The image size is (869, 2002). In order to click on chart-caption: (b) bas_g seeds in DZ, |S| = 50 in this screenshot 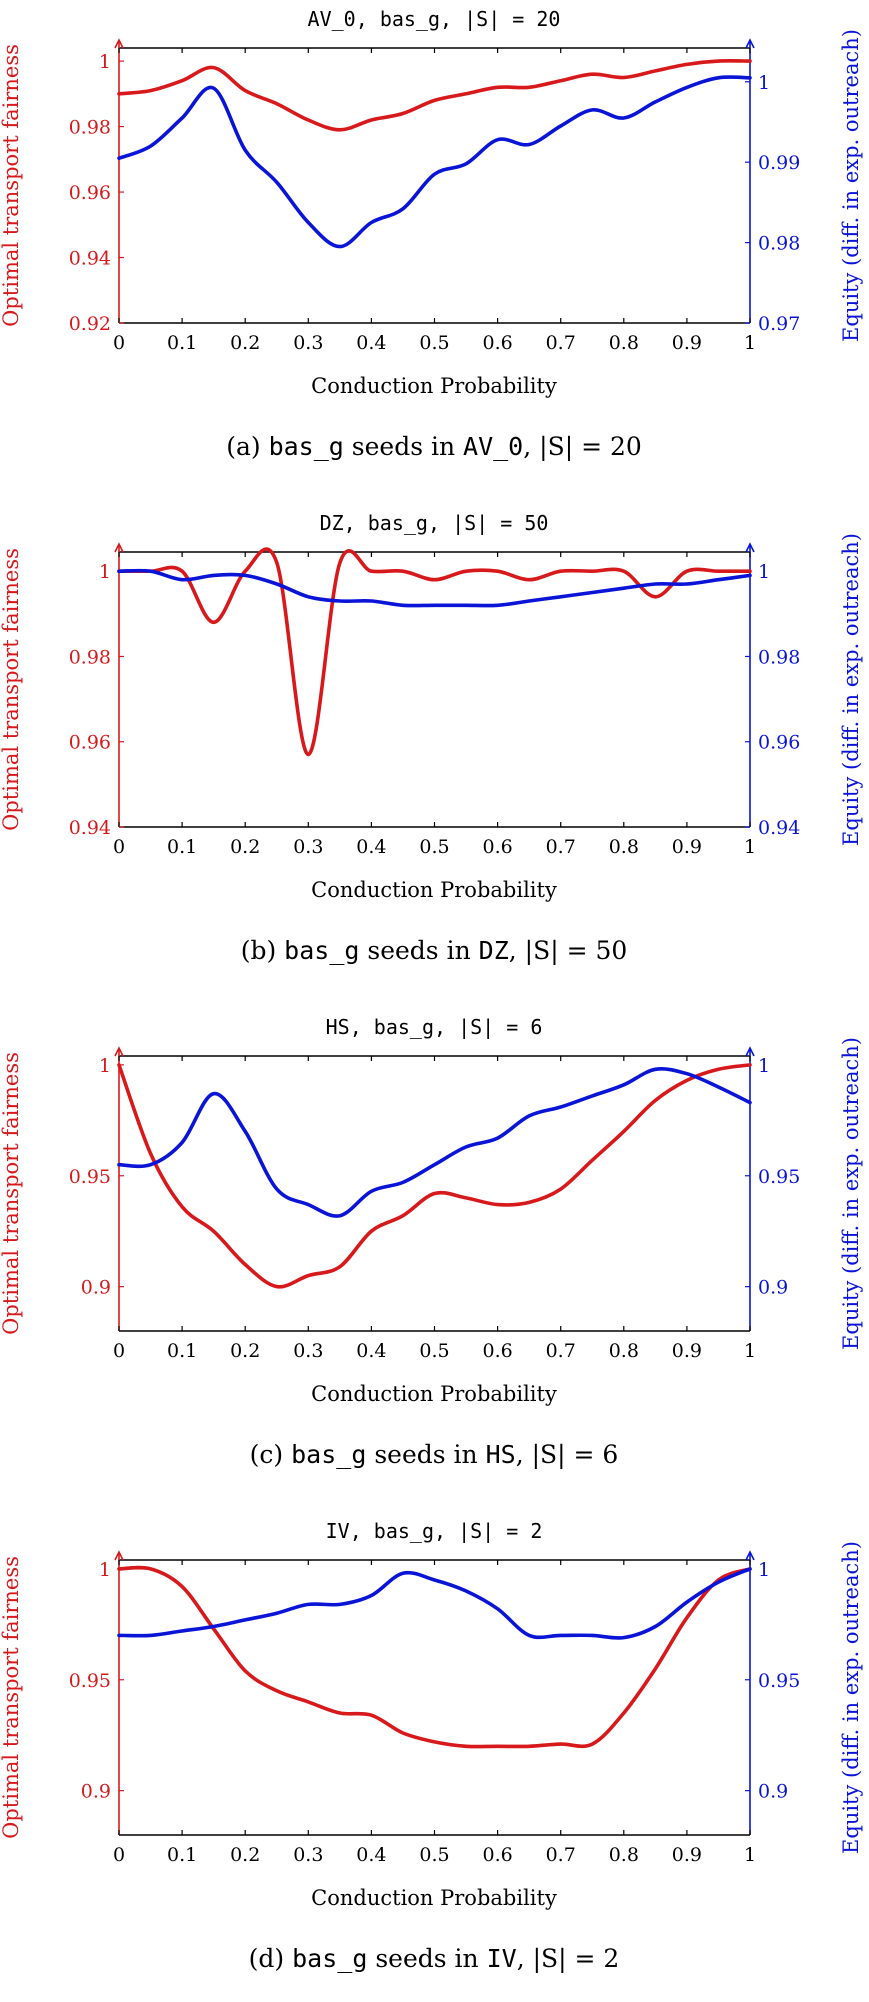, I will do `click(434, 951)`.